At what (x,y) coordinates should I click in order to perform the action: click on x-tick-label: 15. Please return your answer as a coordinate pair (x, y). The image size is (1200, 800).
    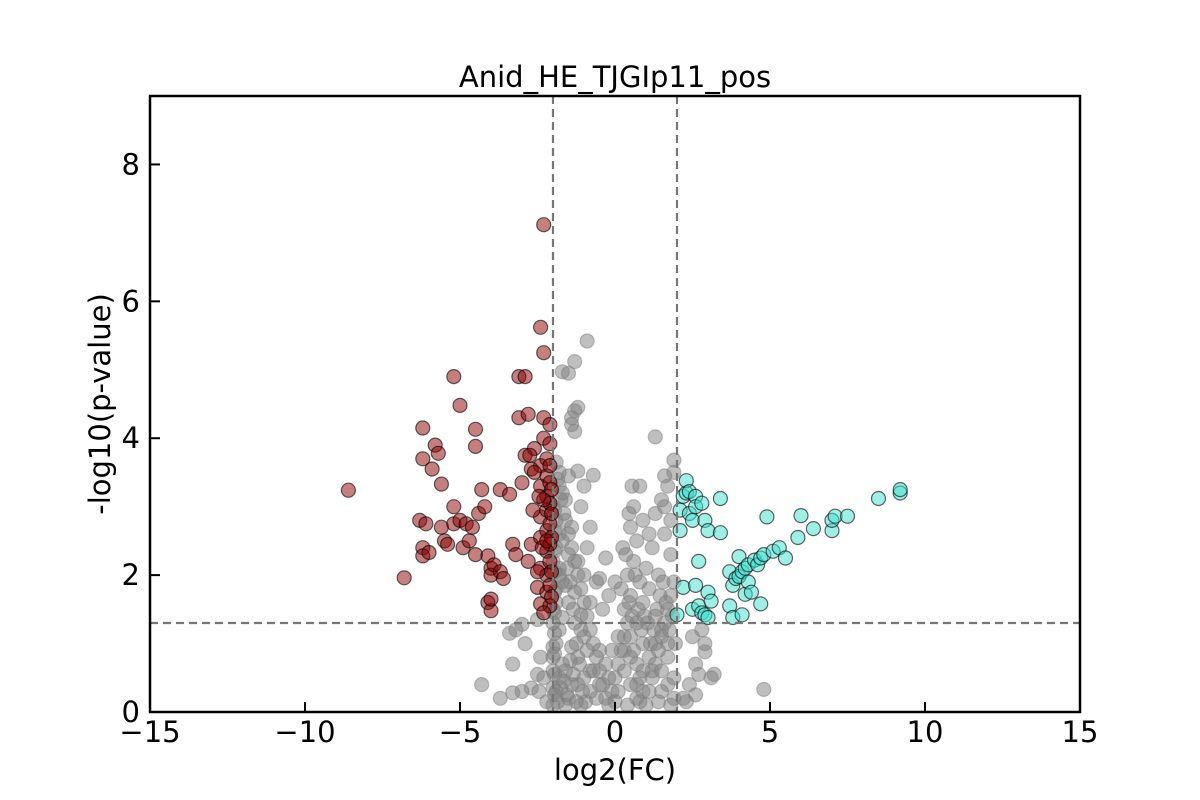
    Looking at the image, I should click on (1080, 732).